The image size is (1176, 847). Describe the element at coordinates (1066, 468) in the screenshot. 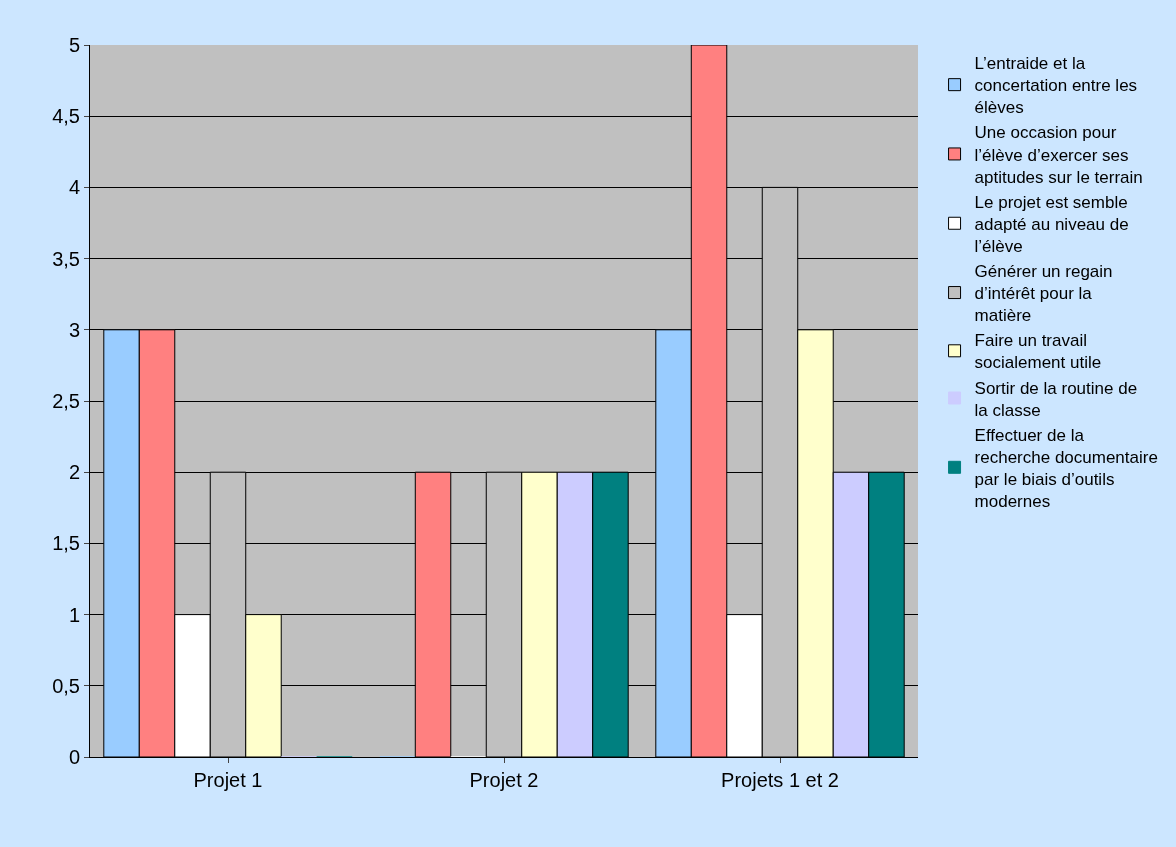

I see `legend-label: Effectuer de la recherche documentaire par le biais d’outils modernes` at that location.